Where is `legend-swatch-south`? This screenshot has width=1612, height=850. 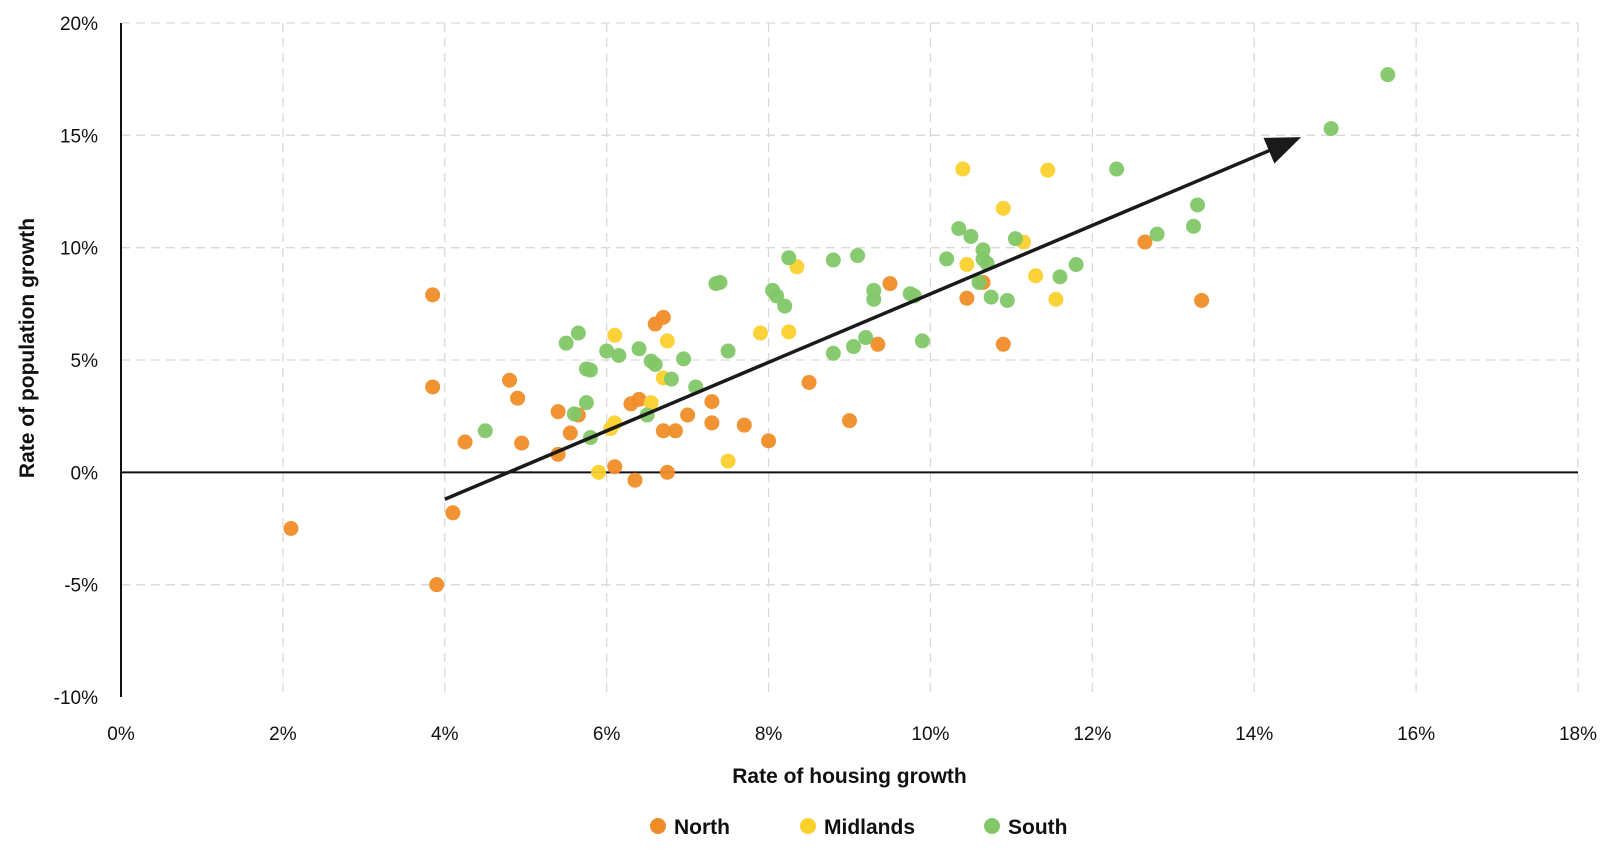
legend-swatch-south is located at coordinates (992, 826).